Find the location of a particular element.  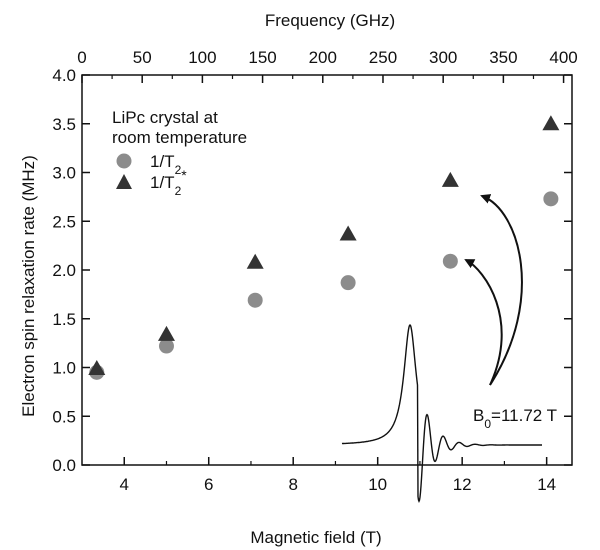

top-tick-label: 250 is located at coordinates (383, 57).